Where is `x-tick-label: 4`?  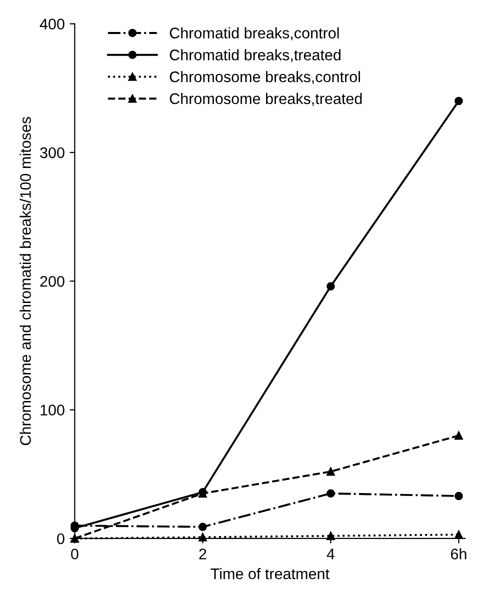 x-tick-label: 4 is located at coordinates (330, 554).